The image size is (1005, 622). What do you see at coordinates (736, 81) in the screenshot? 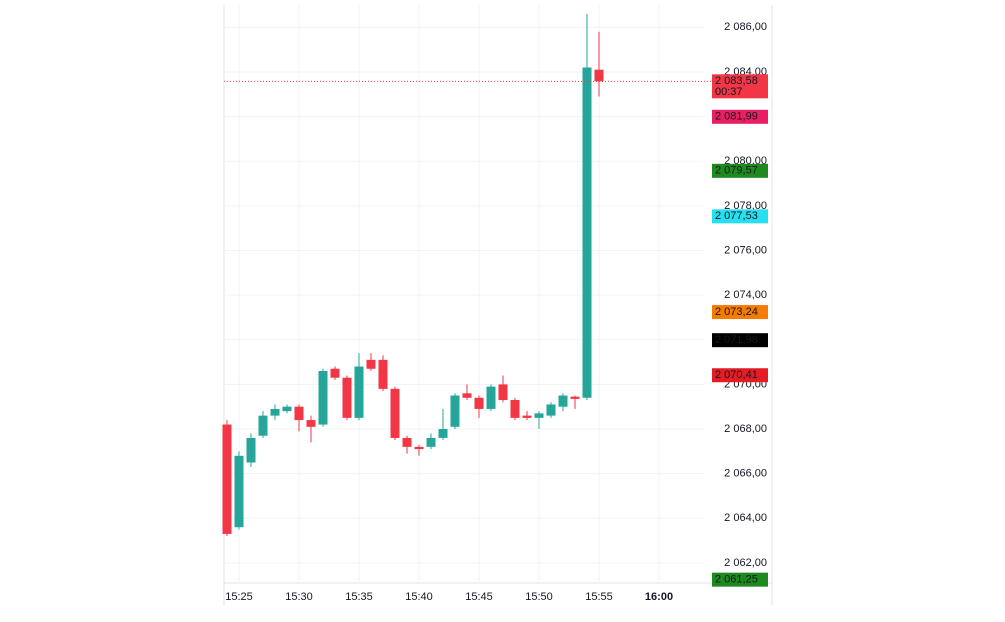
I see `price-tag-label: 2 083,58` at bounding box center [736, 81].